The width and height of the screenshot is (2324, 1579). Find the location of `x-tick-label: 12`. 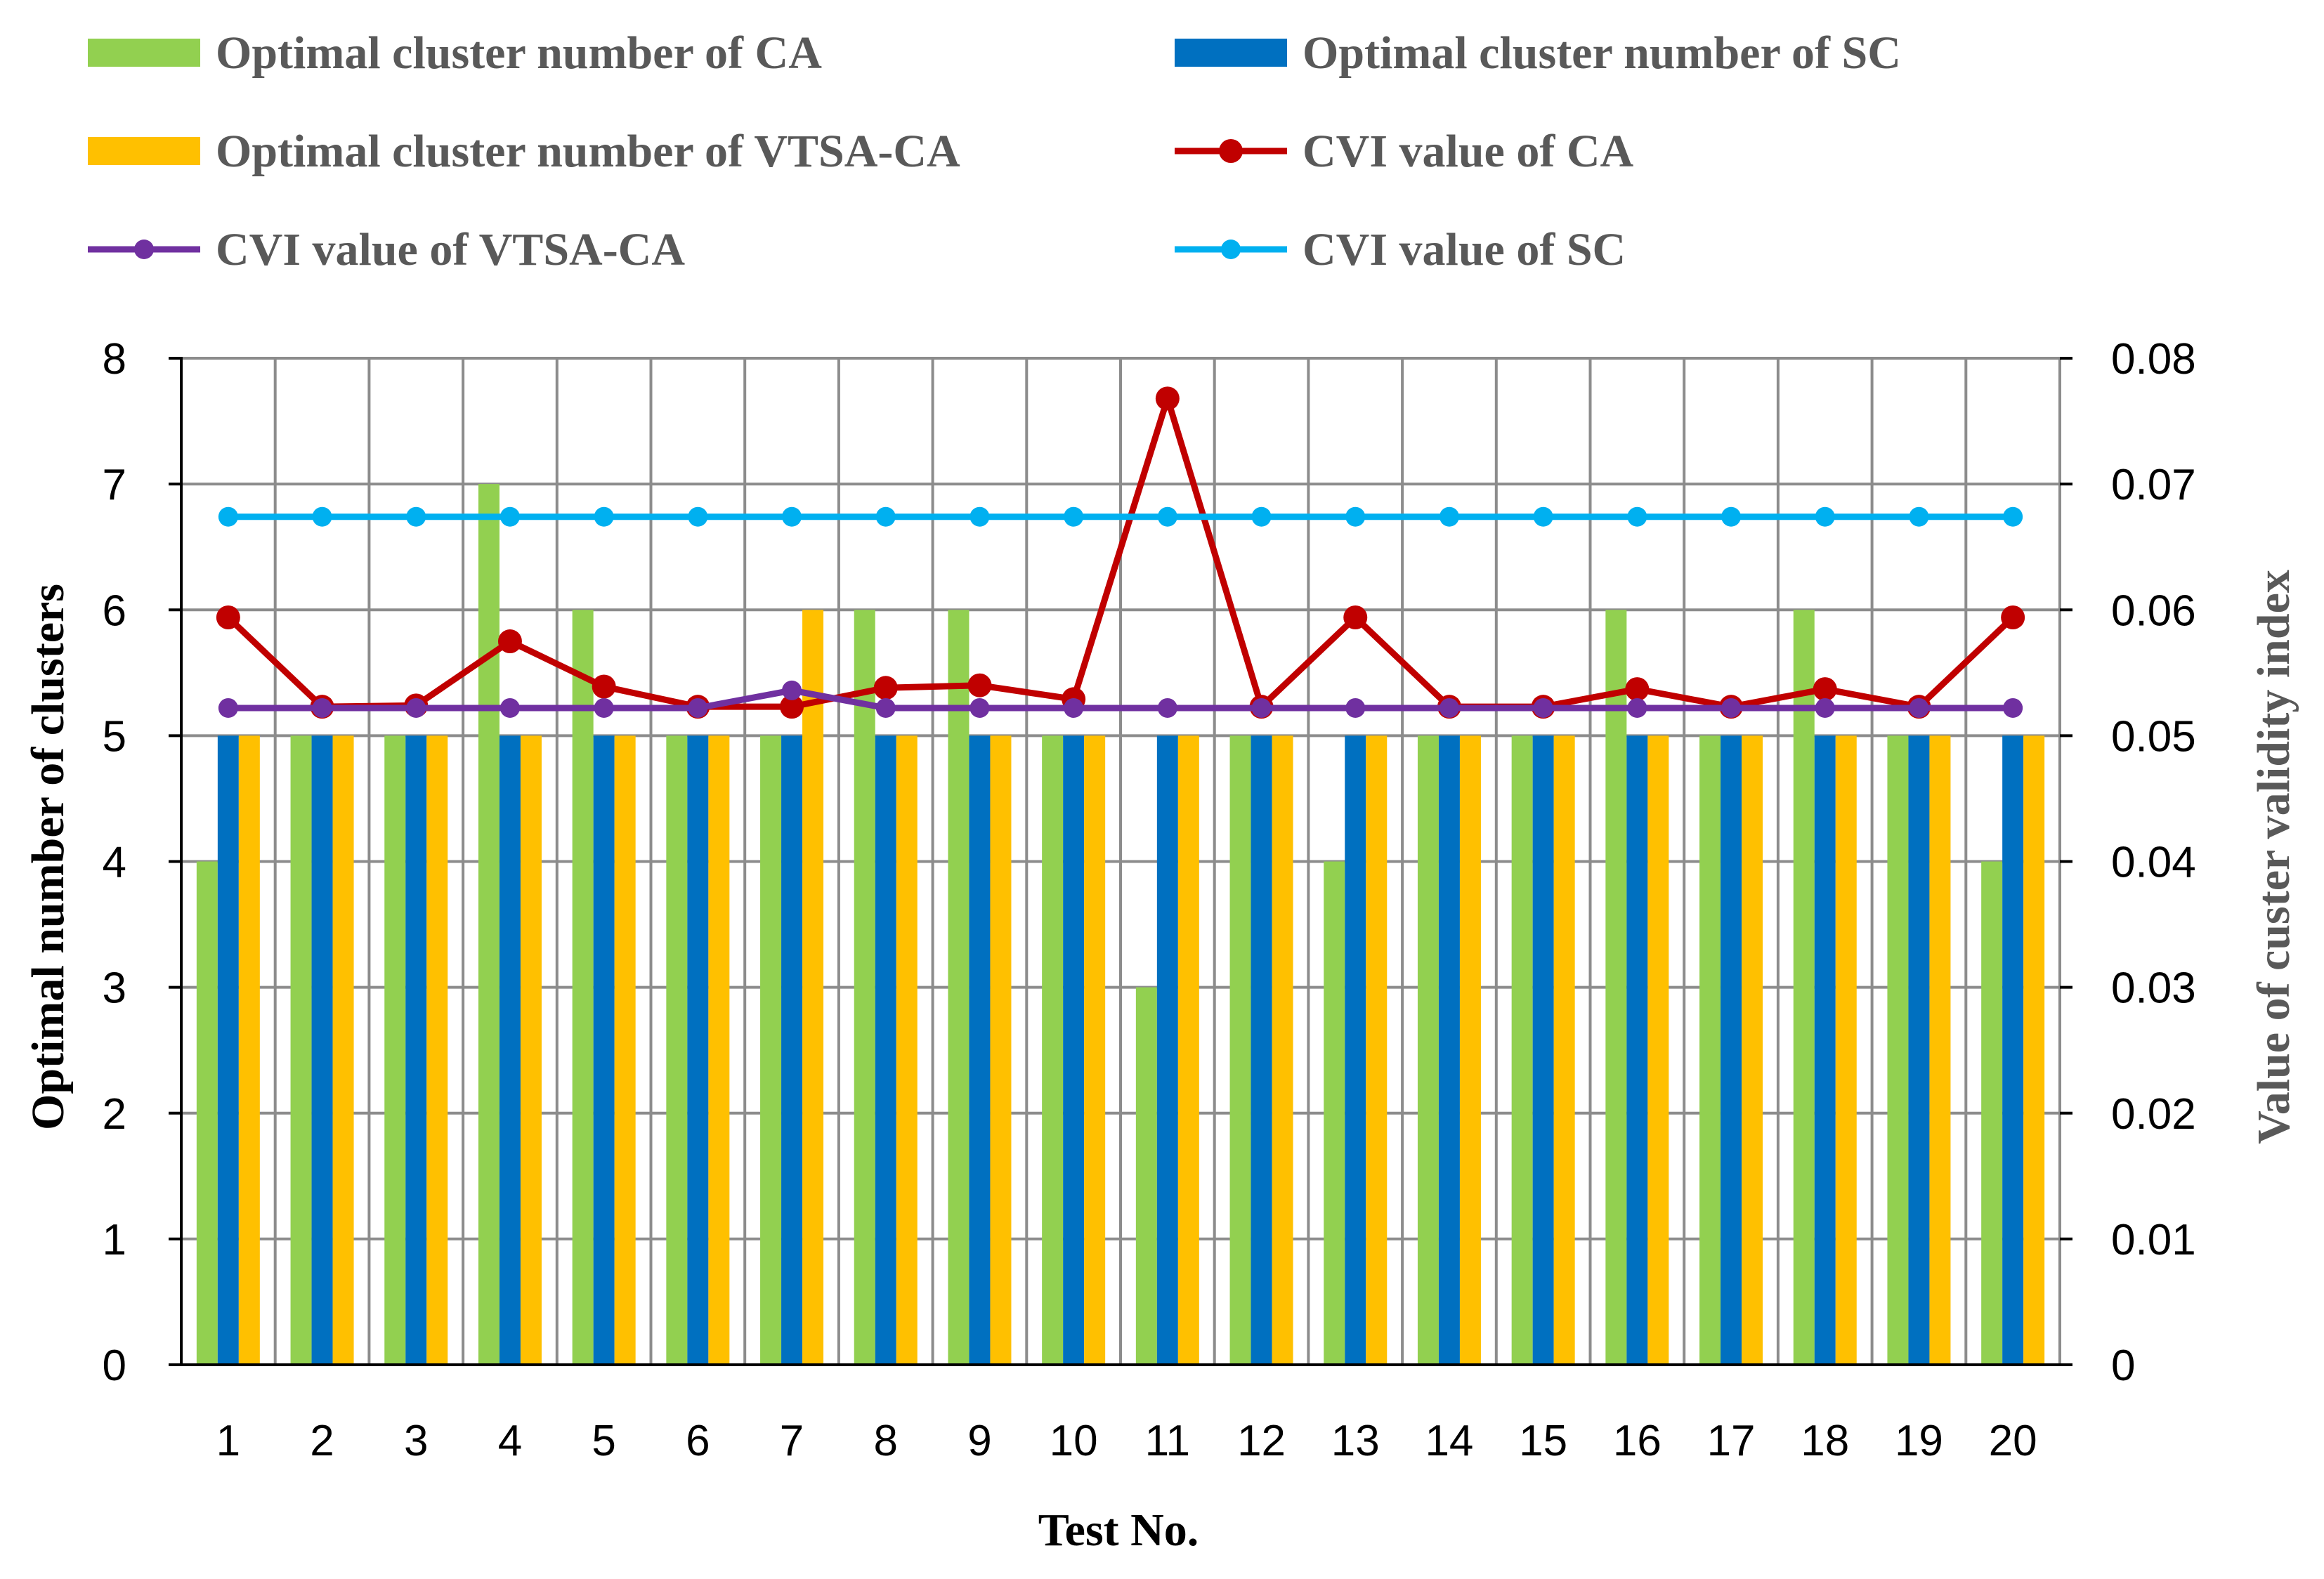

x-tick-label: 12 is located at coordinates (1261, 1441).